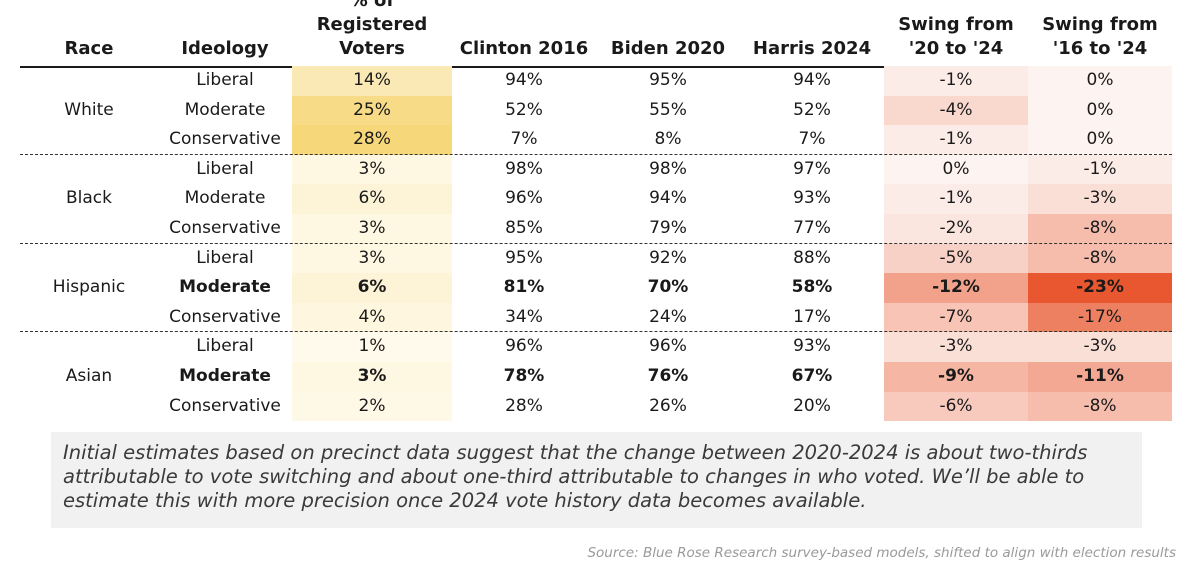 The height and width of the screenshot is (578, 1200). What do you see at coordinates (1100, 36) in the screenshot?
I see `header-swing-16-24: Swing from '16 to '24` at bounding box center [1100, 36].